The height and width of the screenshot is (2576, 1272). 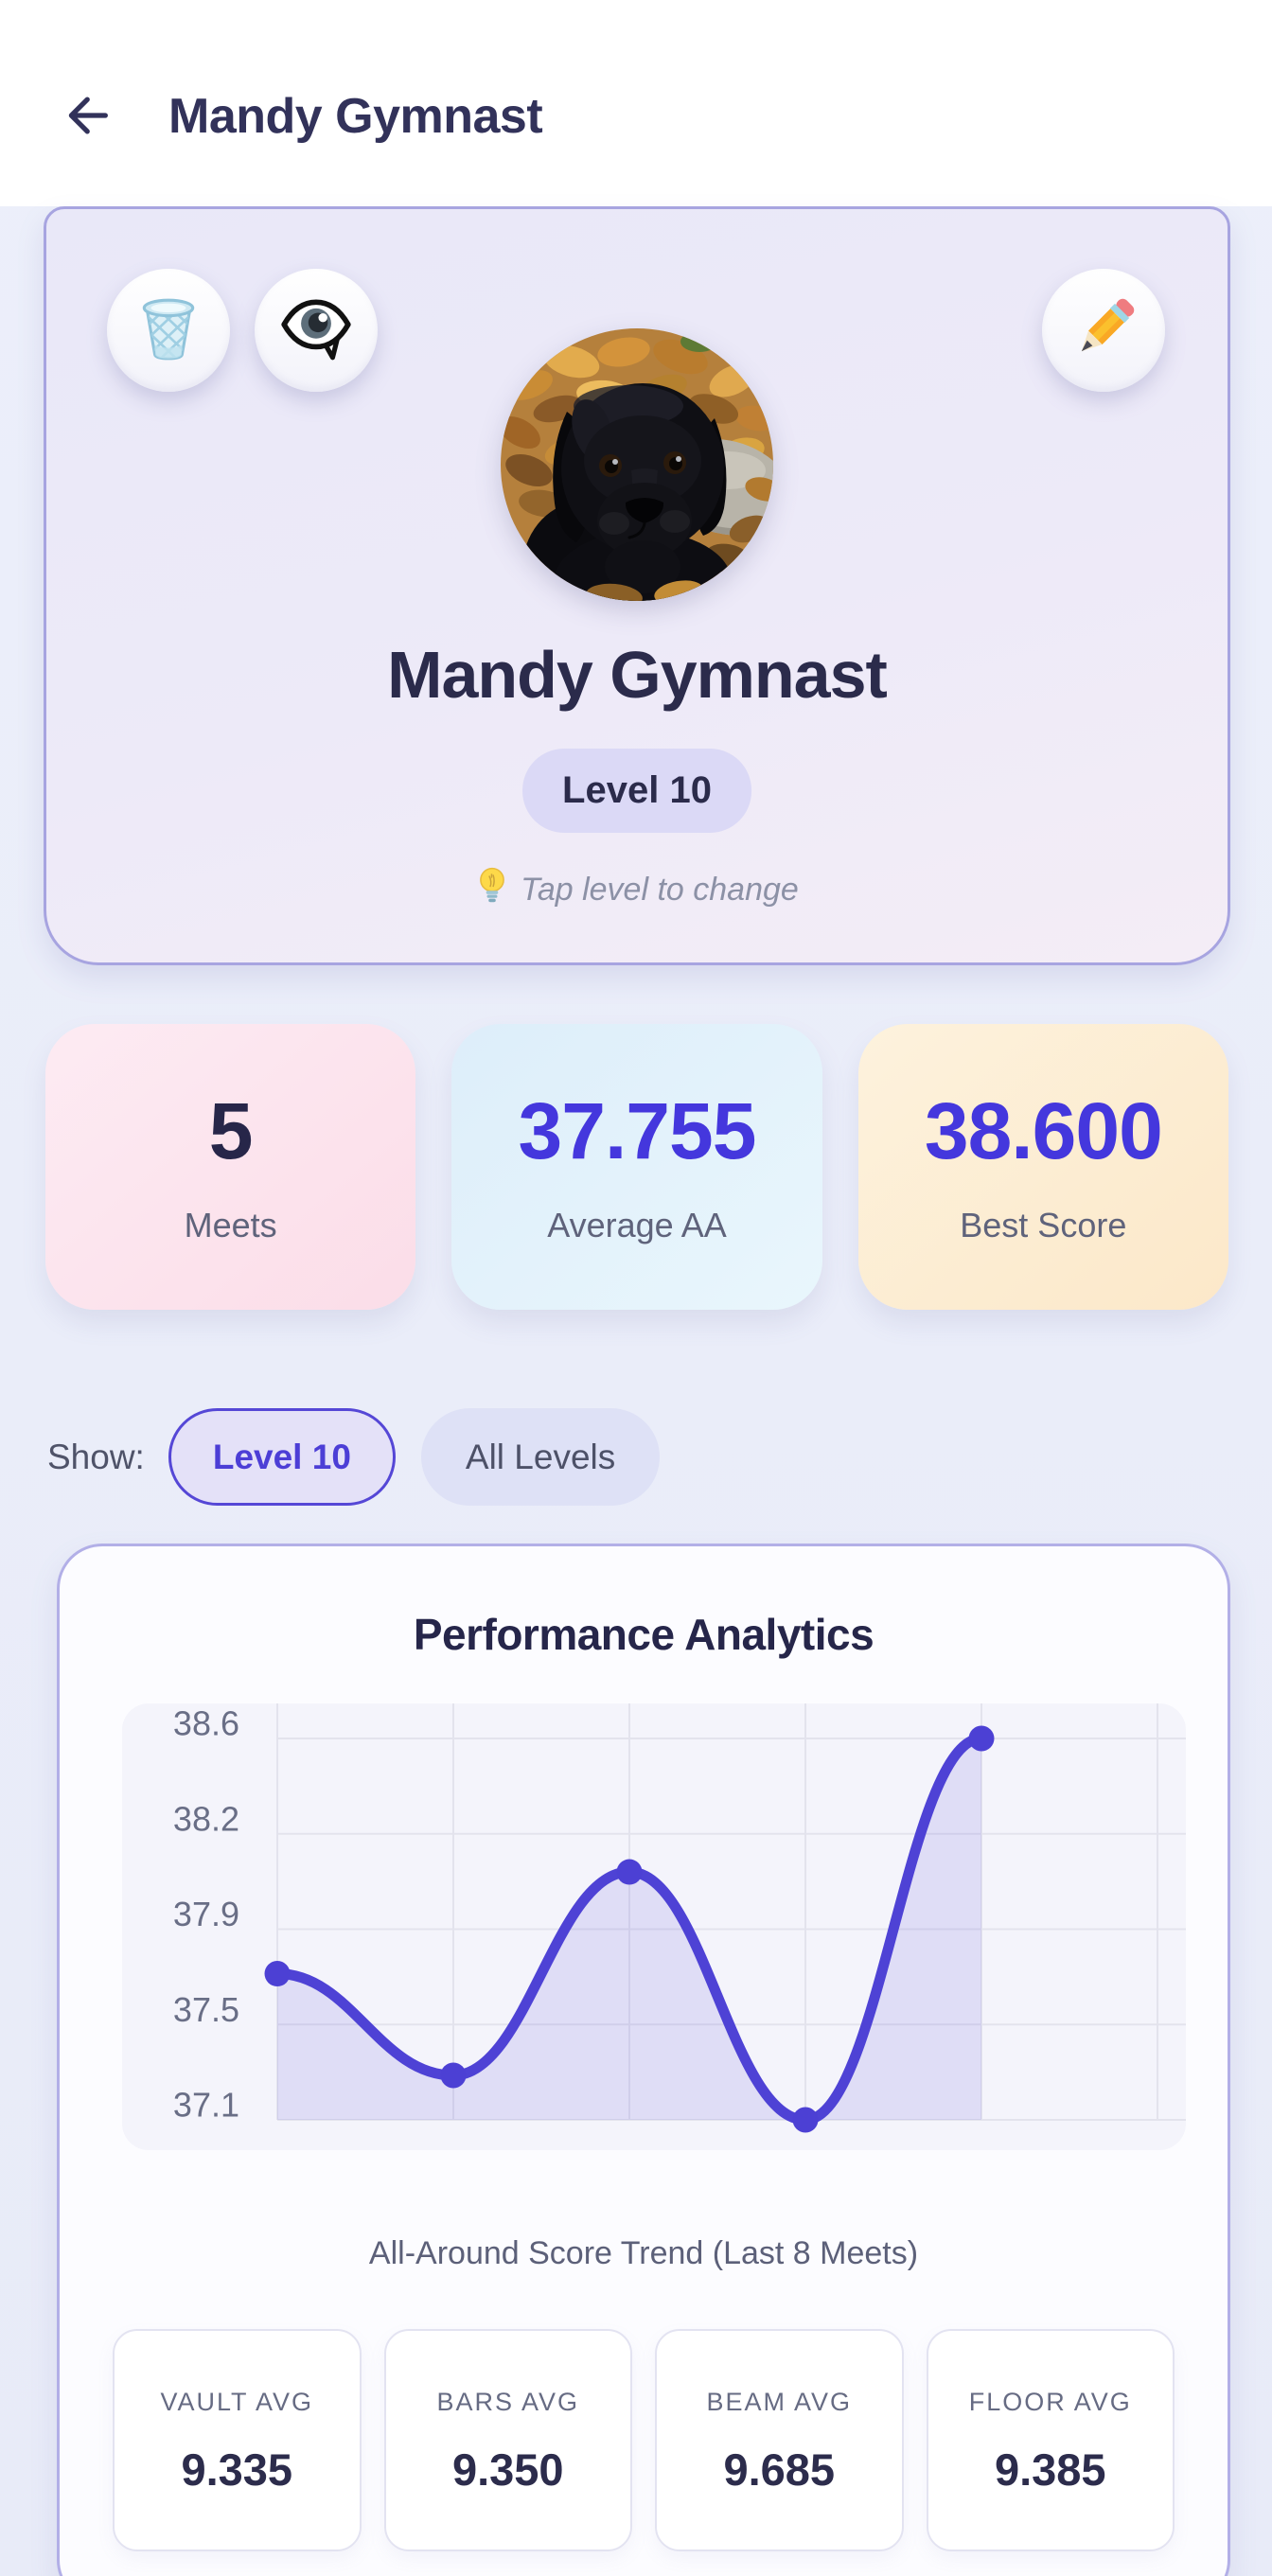 I want to click on best-score-value: 38.600, so click(x=1043, y=1130).